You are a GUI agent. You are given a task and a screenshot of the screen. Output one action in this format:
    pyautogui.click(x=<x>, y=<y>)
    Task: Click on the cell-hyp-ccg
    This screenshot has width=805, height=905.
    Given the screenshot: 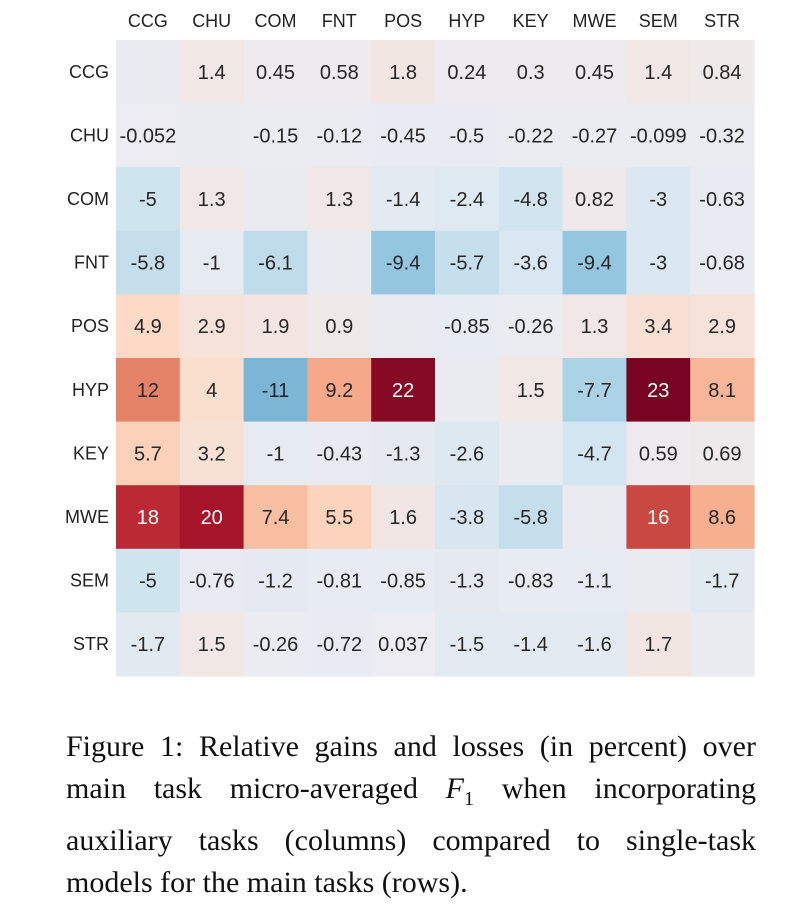 What is the action you would take?
    pyautogui.click(x=148, y=390)
    